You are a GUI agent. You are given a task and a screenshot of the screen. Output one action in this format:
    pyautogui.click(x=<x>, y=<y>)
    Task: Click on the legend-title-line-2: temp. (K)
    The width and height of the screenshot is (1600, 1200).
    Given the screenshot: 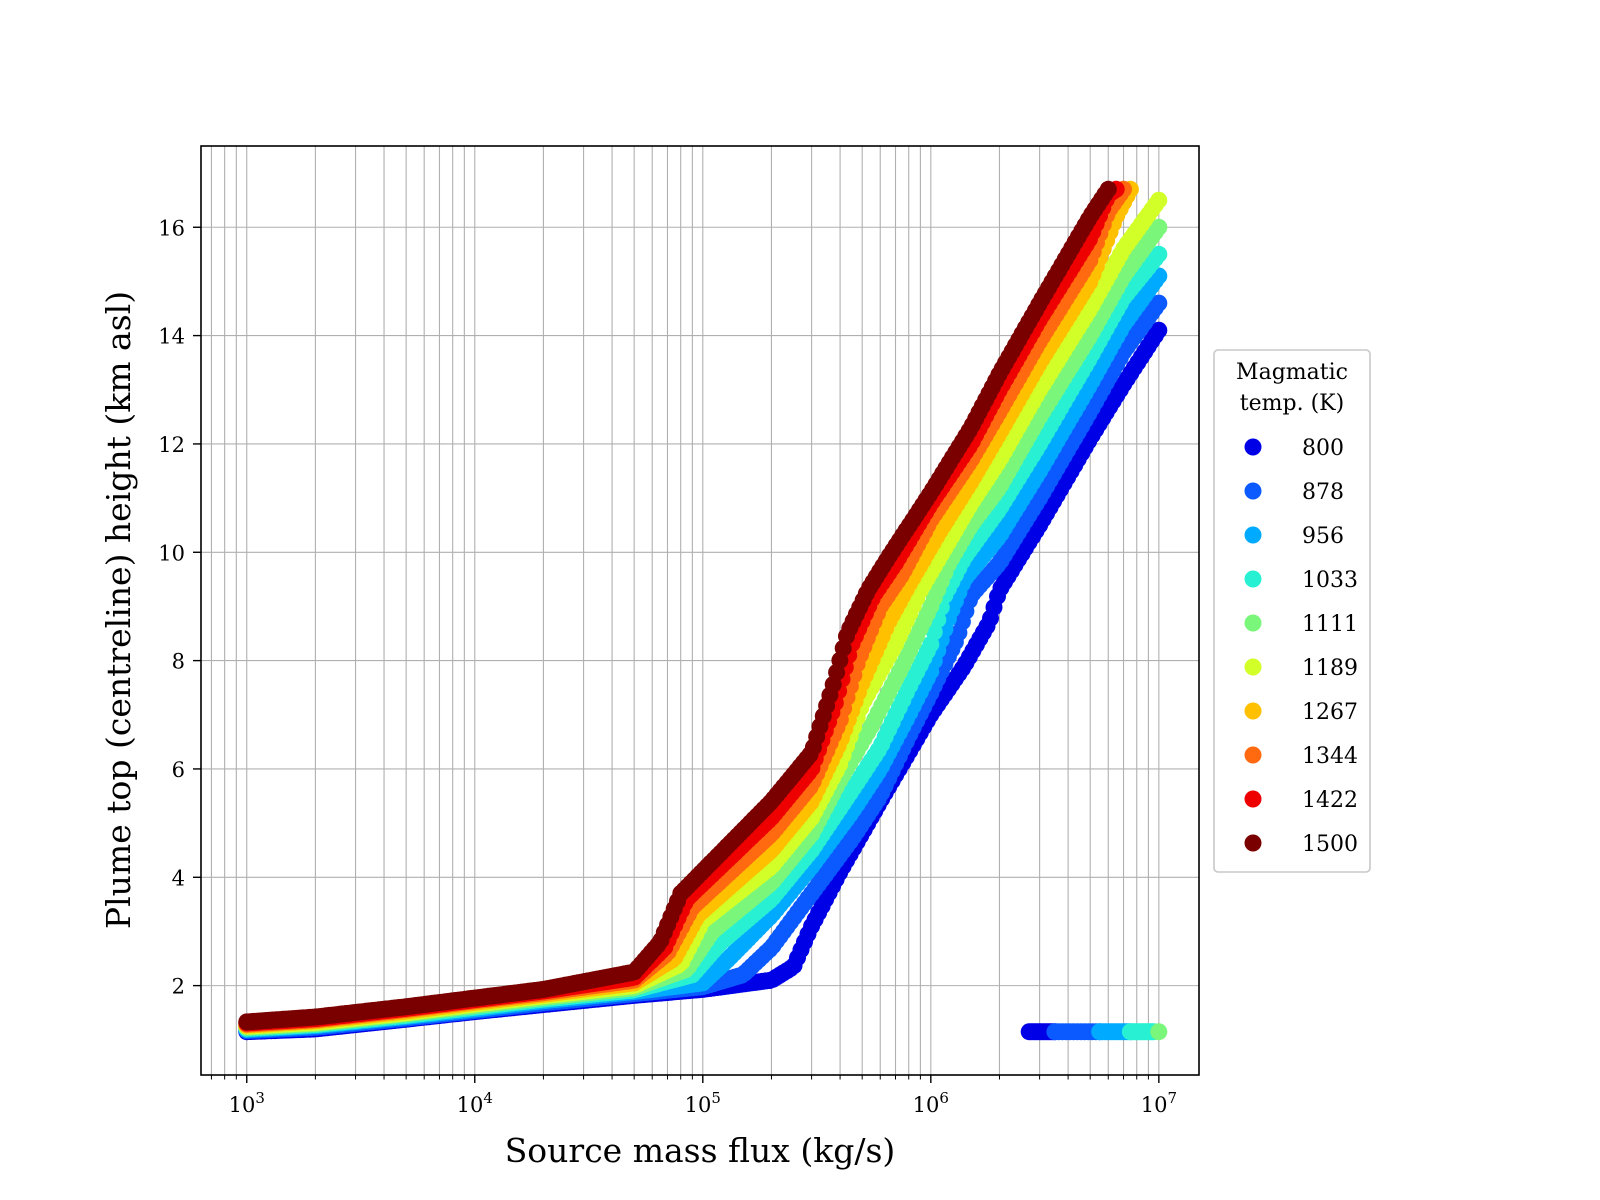 What is the action you would take?
    pyautogui.click(x=1292, y=403)
    